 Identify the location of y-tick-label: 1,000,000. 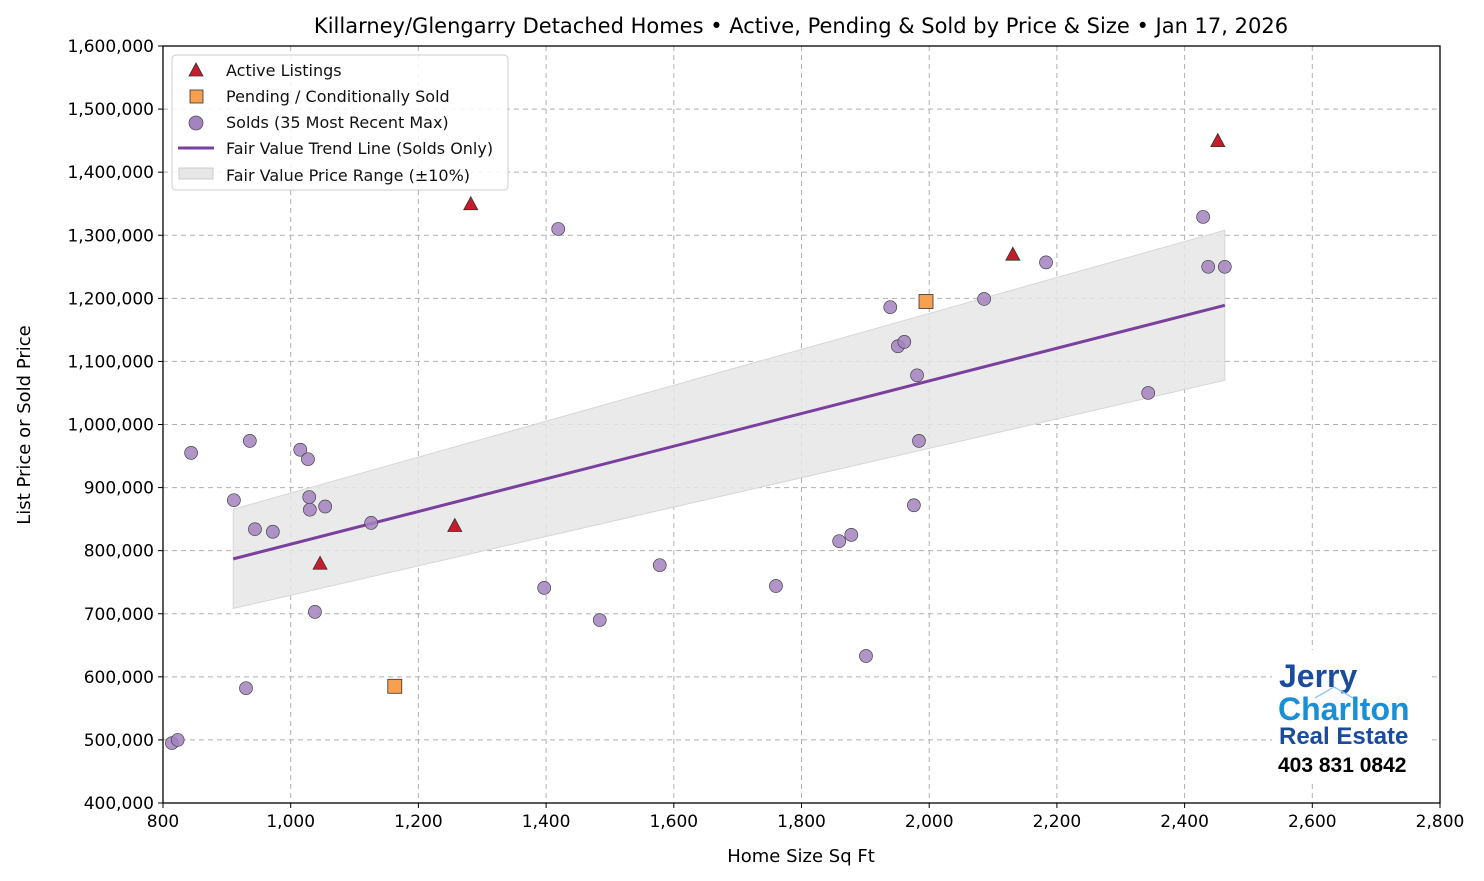
(110, 426).